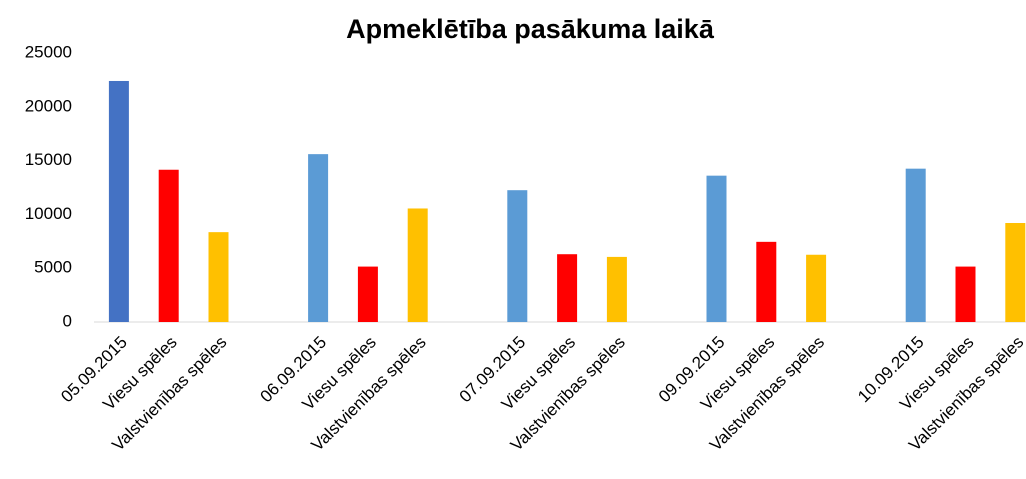 This screenshot has height=479, width=1026. Describe the element at coordinates (48, 159) in the screenshot. I see `y-tick-label: 15000` at that location.